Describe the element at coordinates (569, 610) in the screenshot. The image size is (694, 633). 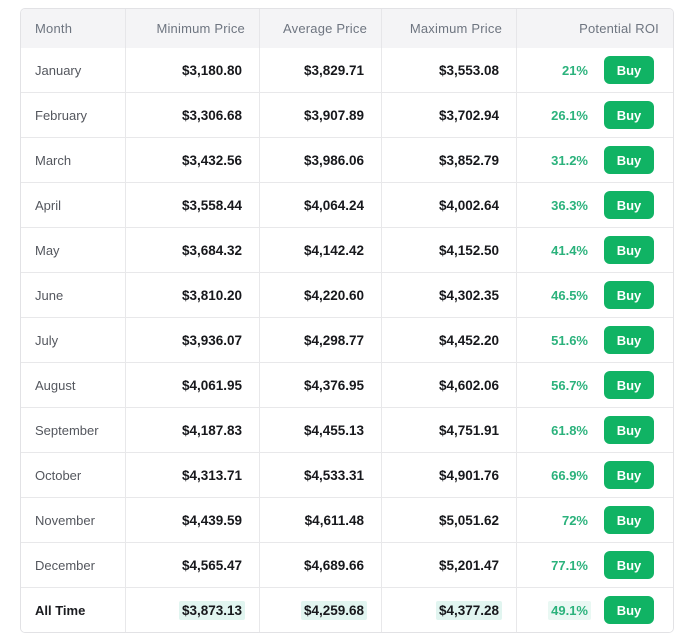
I see `roi-value: 49.1%` at that location.